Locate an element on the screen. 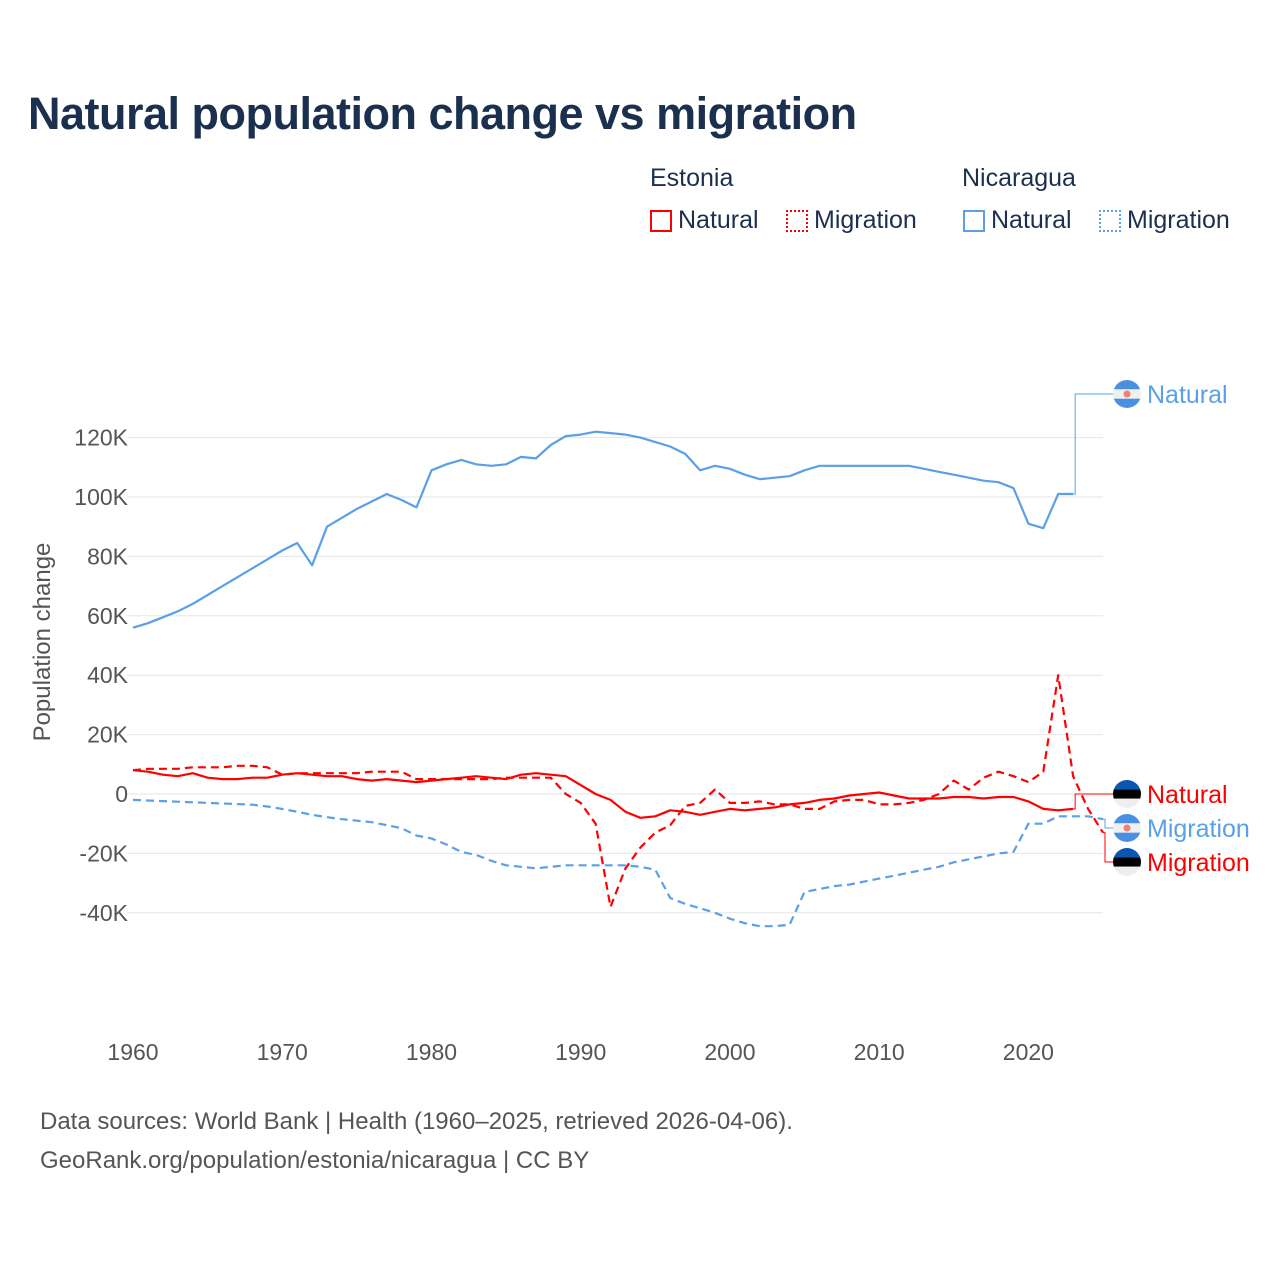  legend-group-nicaragua: Nicaragua is located at coordinates (1019, 178).